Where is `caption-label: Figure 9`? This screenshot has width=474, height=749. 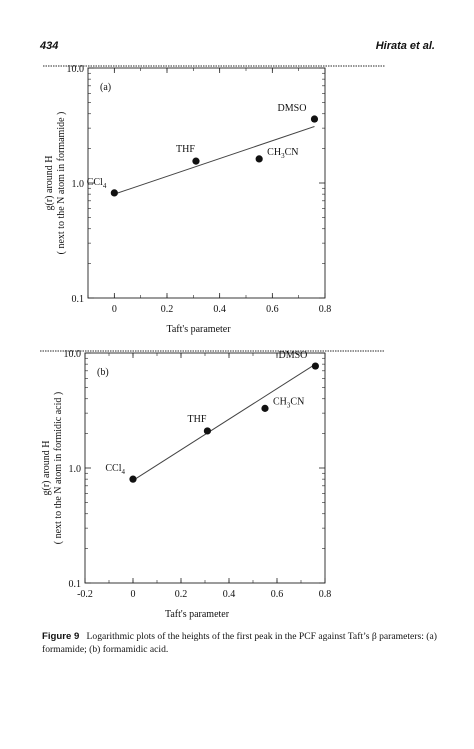
caption-label: Figure 9 is located at coordinates (61, 636).